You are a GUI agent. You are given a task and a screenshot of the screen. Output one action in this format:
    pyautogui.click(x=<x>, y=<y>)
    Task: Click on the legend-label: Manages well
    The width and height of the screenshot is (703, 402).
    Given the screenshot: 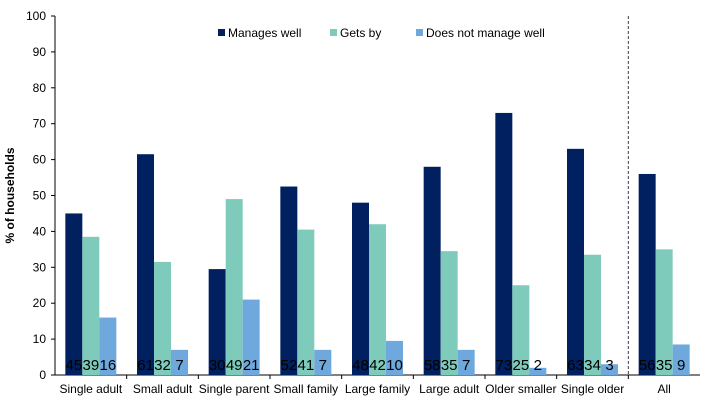 What is the action you would take?
    pyautogui.click(x=264, y=33)
    